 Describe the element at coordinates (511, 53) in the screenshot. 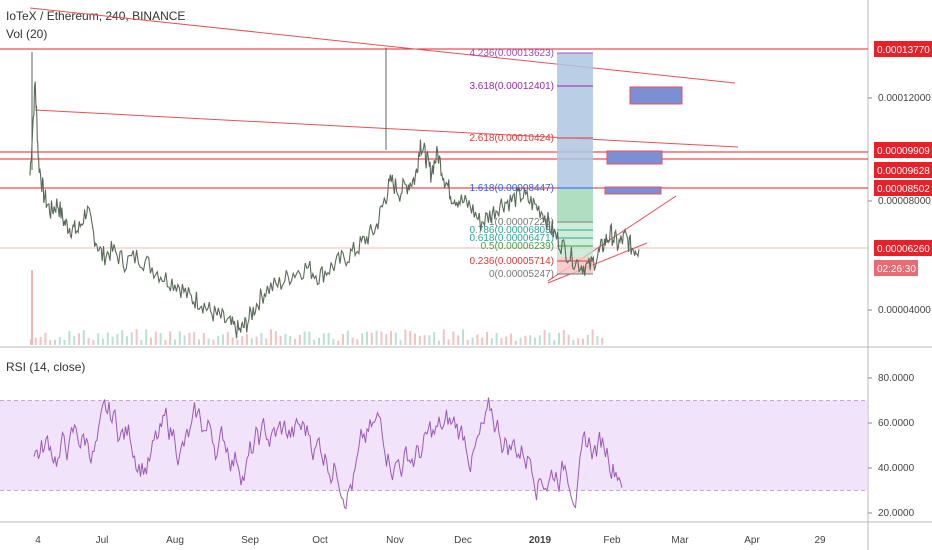

I see `fib-level-label: 4.236(0.00013623)` at that location.